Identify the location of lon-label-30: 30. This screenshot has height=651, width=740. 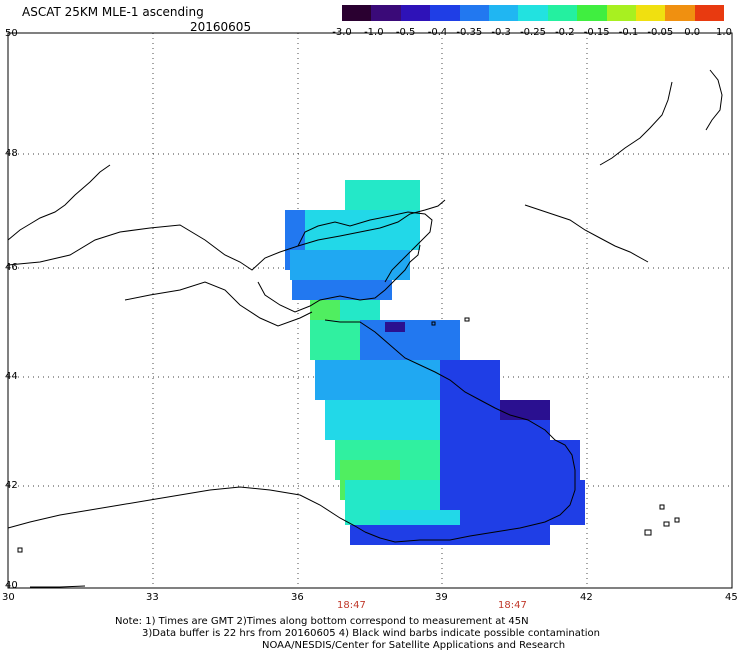
(8, 597).